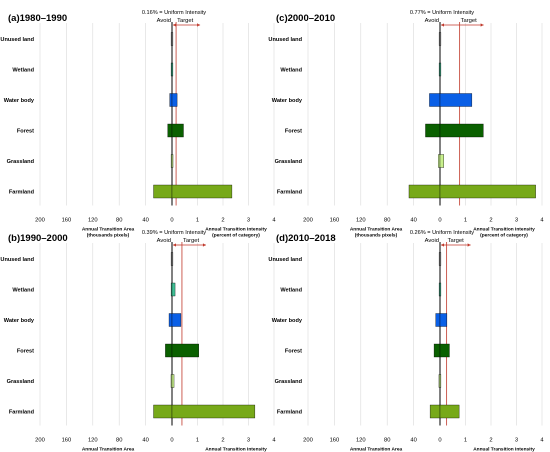  I want to click on tick-label: 4, so click(274, 441).